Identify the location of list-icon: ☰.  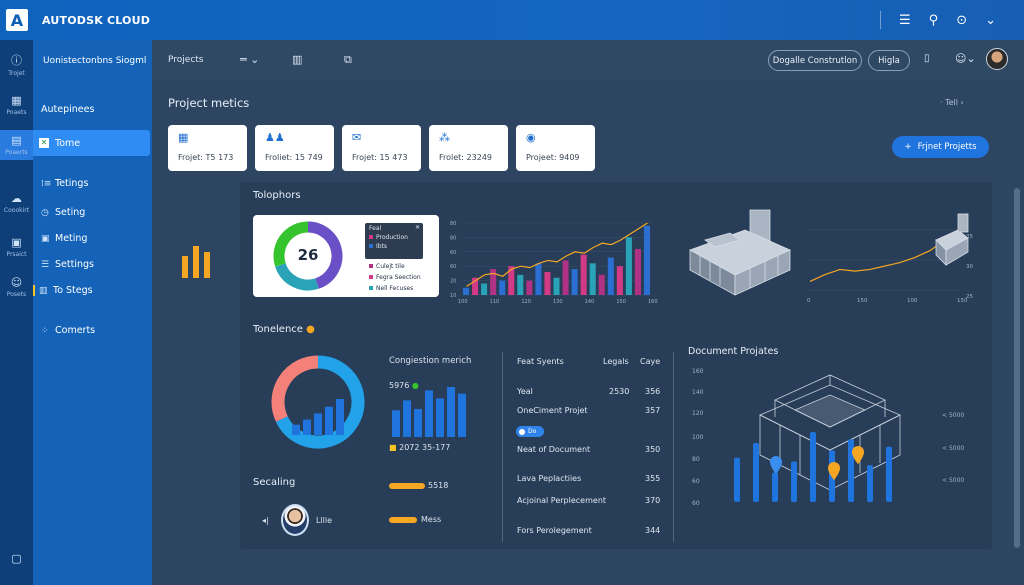
(905, 20).